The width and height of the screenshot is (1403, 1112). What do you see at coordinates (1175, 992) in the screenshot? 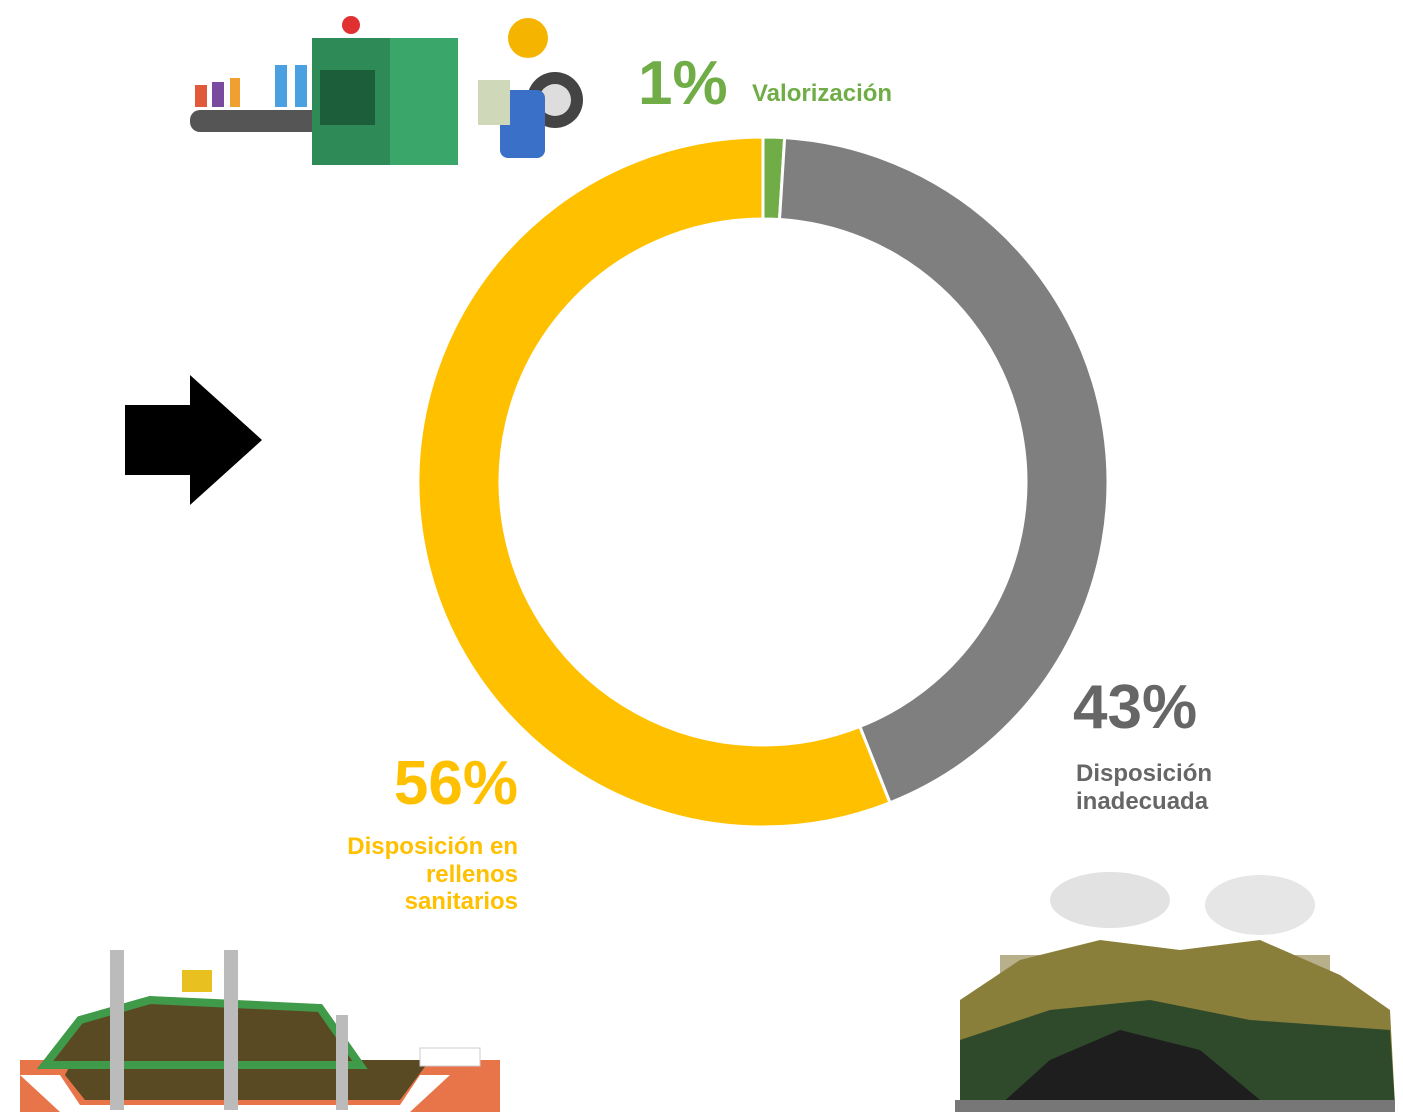
I see `dump-illustration` at bounding box center [1175, 992].